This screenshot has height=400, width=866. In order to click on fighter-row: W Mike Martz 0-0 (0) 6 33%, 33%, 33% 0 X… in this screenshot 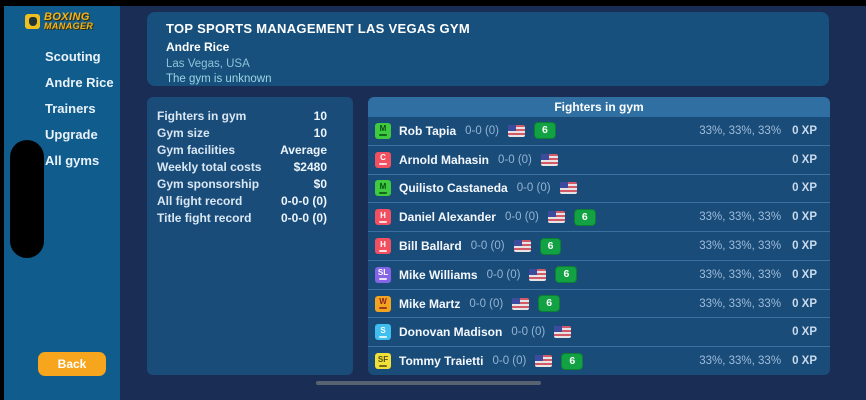, I will do `click(599, 304)`.